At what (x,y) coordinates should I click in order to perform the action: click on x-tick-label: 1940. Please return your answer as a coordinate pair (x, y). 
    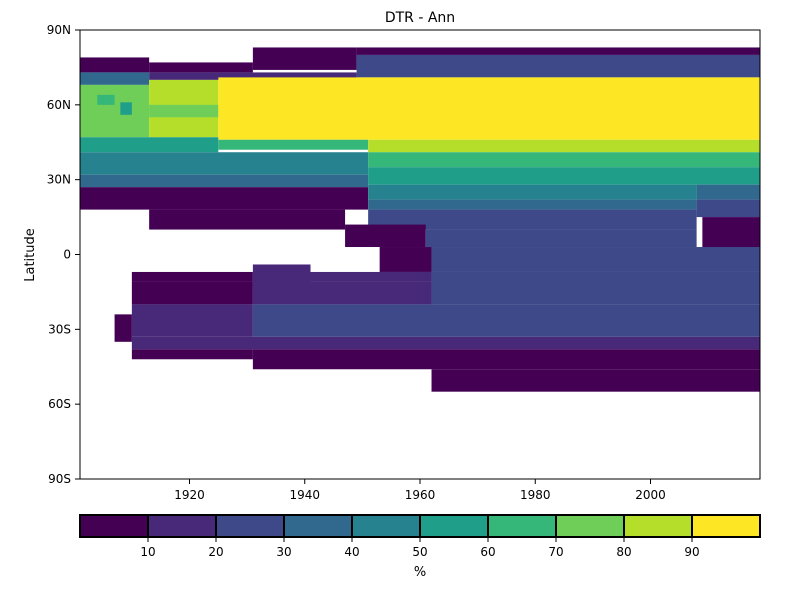
    Looking at the image, I should click on (304, 495).